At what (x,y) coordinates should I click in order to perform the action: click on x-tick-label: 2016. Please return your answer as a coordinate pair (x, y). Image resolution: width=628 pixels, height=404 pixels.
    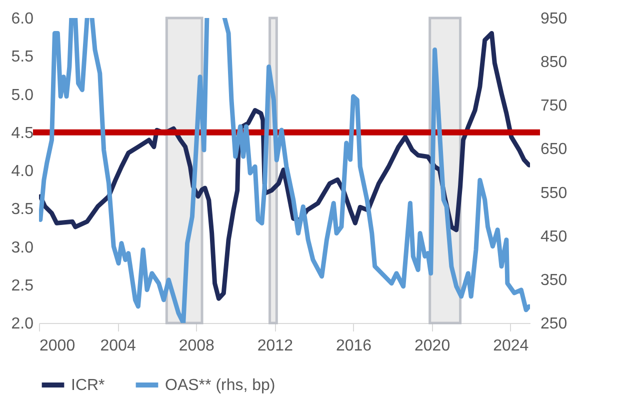
    Looking at the image, I should click on (354, 346).